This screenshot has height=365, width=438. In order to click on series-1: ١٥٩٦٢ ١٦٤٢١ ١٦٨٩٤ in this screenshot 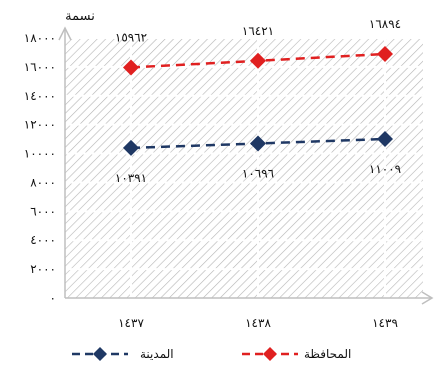, I will do `click(258, 46)`.